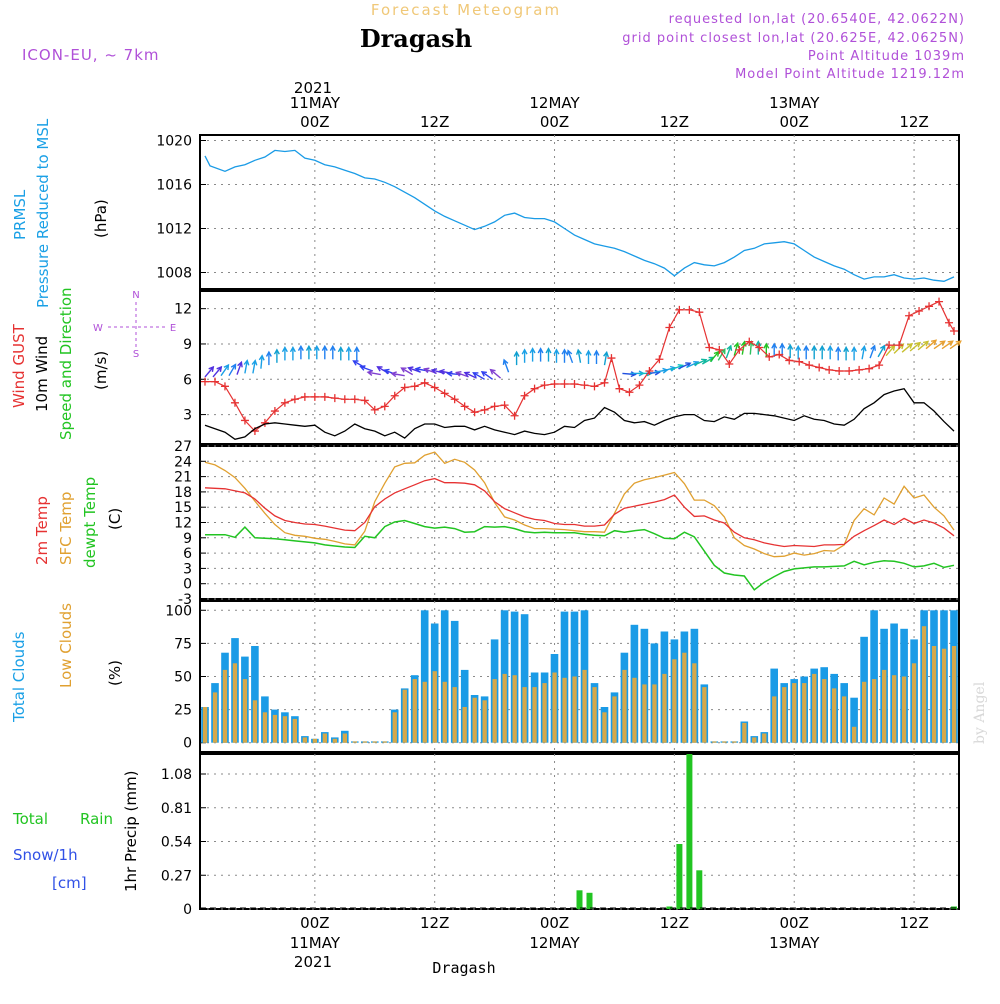 Image resolution: width=1000 pixels, height=1004 pixels. What do you see at coordinates (135, 295) in the screenshot?
I see `compass-n: N` at bounding box center [135, 295].